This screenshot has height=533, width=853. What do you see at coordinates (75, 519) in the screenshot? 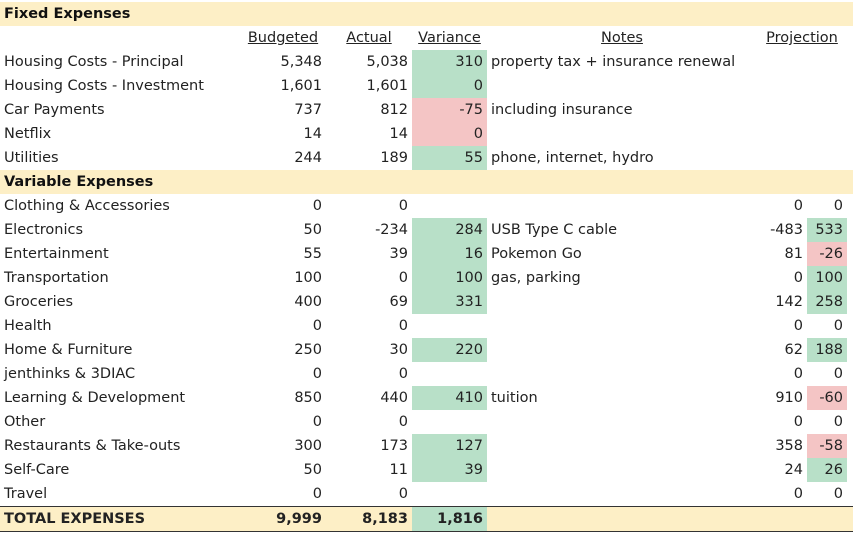
I see `total-label: TOTAL EXPENSES` at bounding box center [75, 519].